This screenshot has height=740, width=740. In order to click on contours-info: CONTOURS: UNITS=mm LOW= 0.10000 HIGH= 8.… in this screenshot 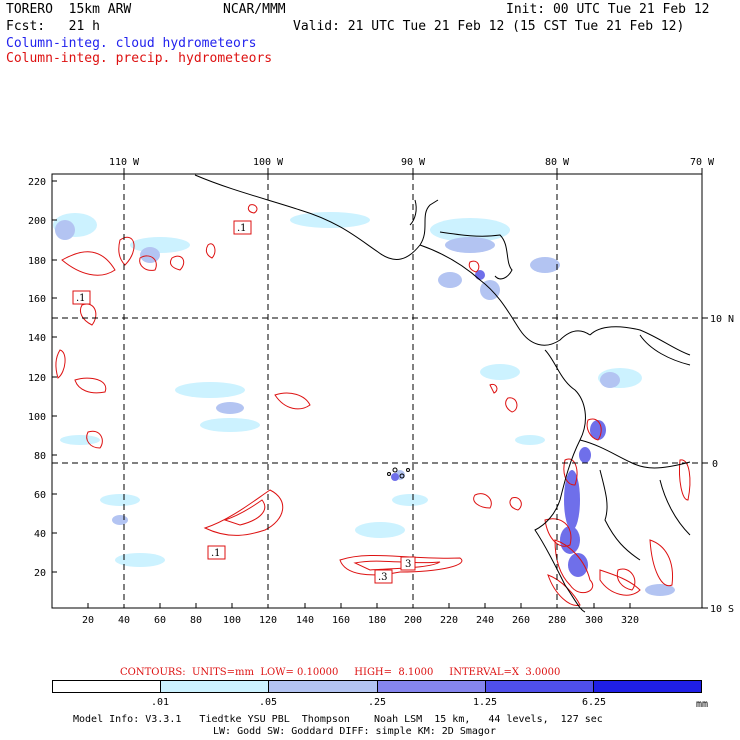, I will do `click(340, 672)`.